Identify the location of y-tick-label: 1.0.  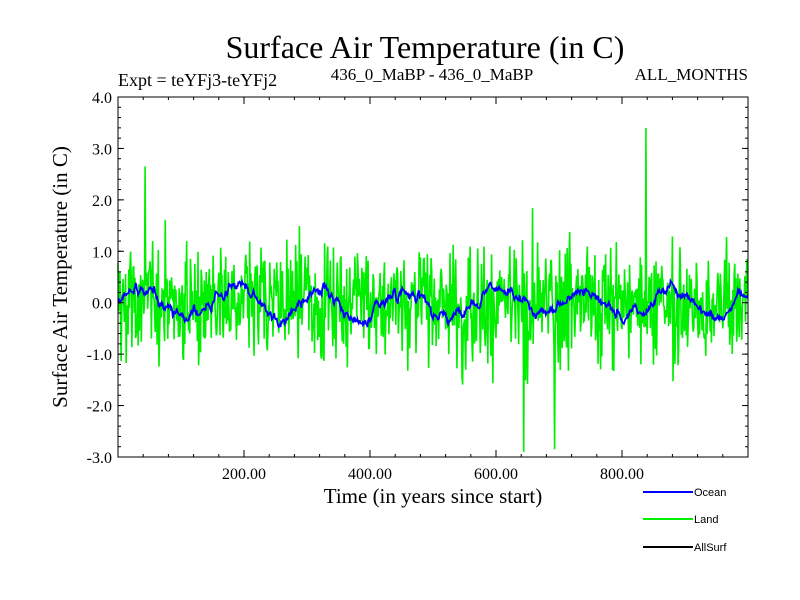
(102, 252).